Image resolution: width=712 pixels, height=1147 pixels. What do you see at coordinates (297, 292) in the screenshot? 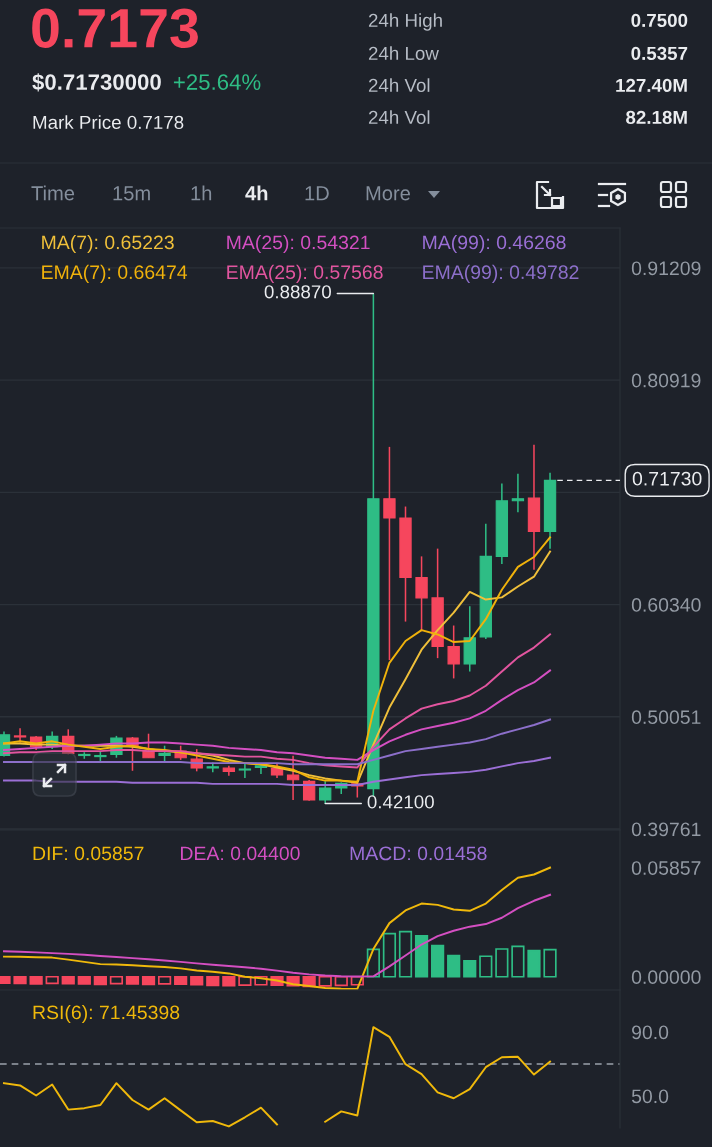
I see `annotation: 0.88870` at bounding box center [297, 292].